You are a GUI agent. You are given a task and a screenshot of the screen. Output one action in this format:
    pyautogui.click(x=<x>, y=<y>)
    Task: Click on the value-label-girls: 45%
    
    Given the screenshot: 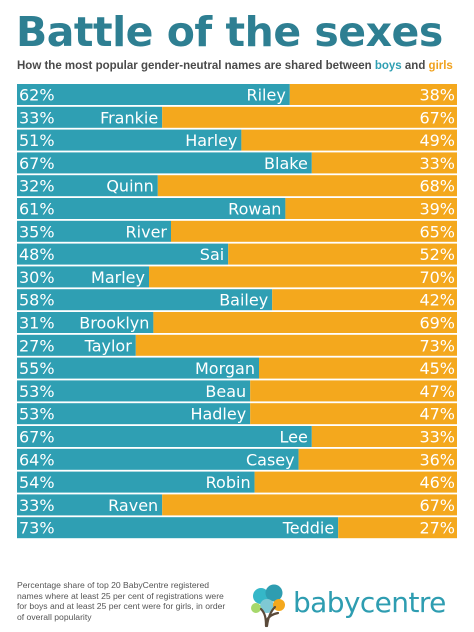 What is the action you would take?
    pyautogui.click(x=437, y=368)
    